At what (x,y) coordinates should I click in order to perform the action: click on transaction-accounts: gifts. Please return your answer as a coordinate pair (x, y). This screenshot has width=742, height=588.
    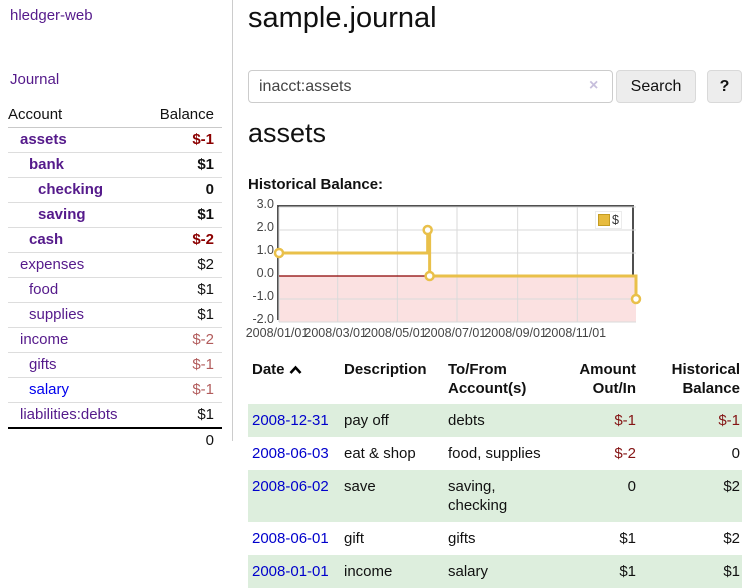
    Looking at the image, I should click on (462, 538).